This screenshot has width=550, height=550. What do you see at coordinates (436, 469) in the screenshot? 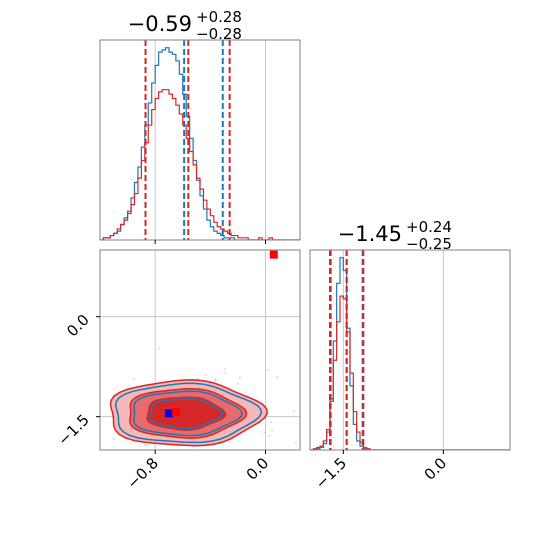
I see `param-2-xtick-label-1: 0.0` at bounding box center [436, 469].